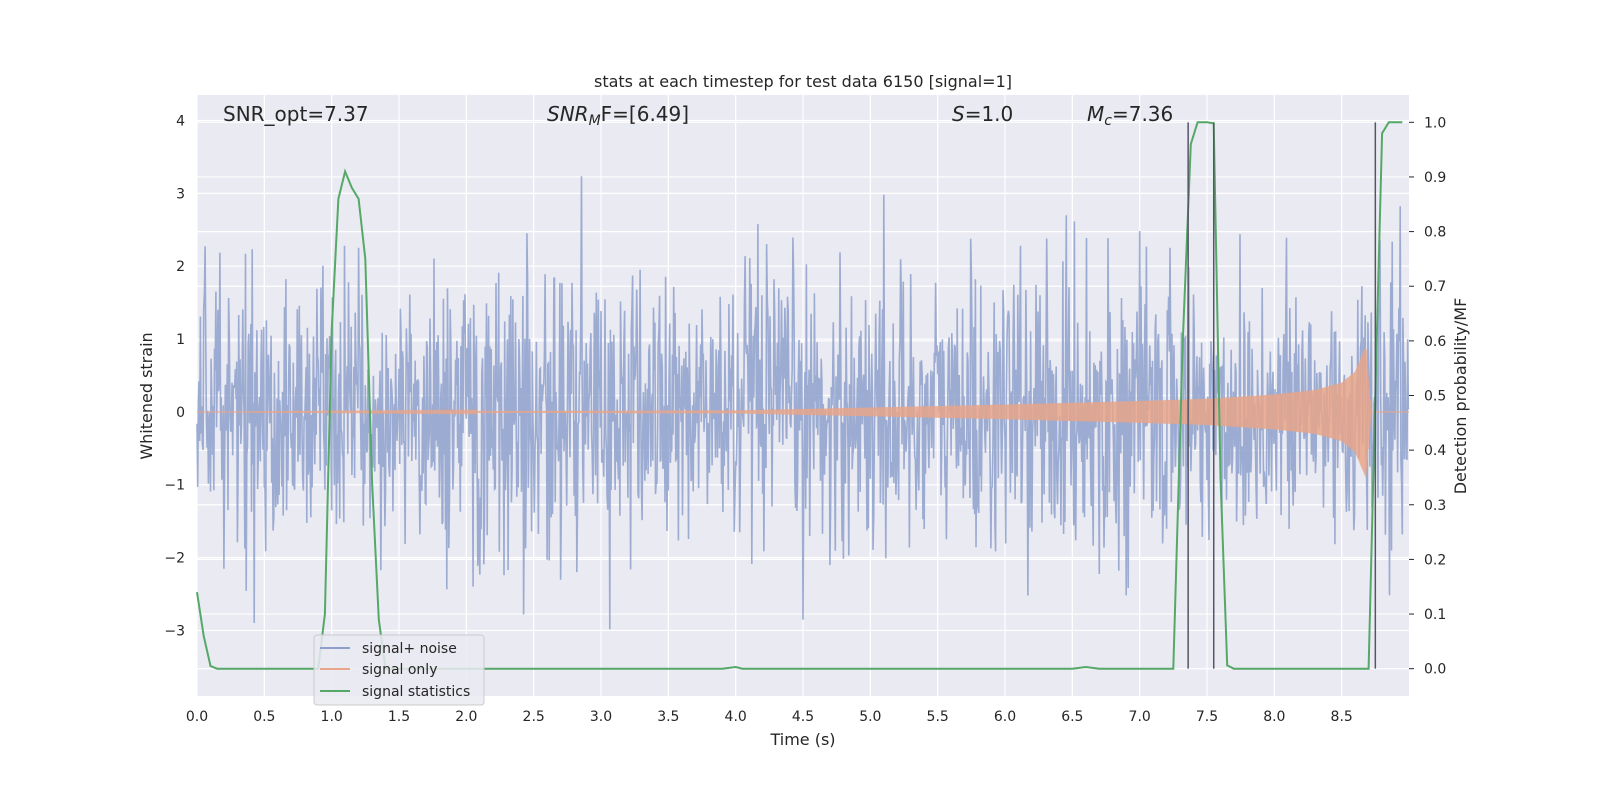 This screenshot has height=800, width=1600. I want to click on x-tick-label: 8.5, so click(1342, 717).